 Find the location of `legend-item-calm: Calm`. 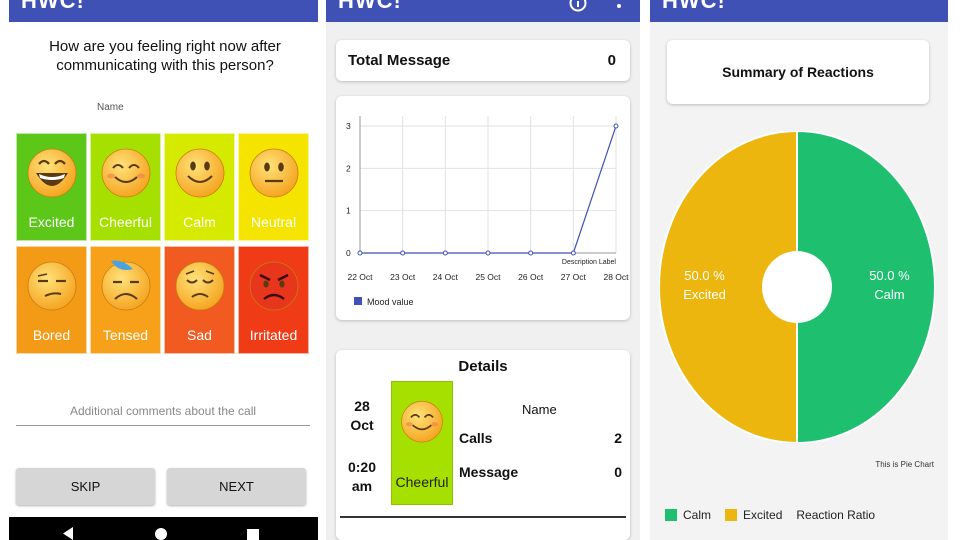

legend-item-calm: Calm is located at coordinates (688, 515).